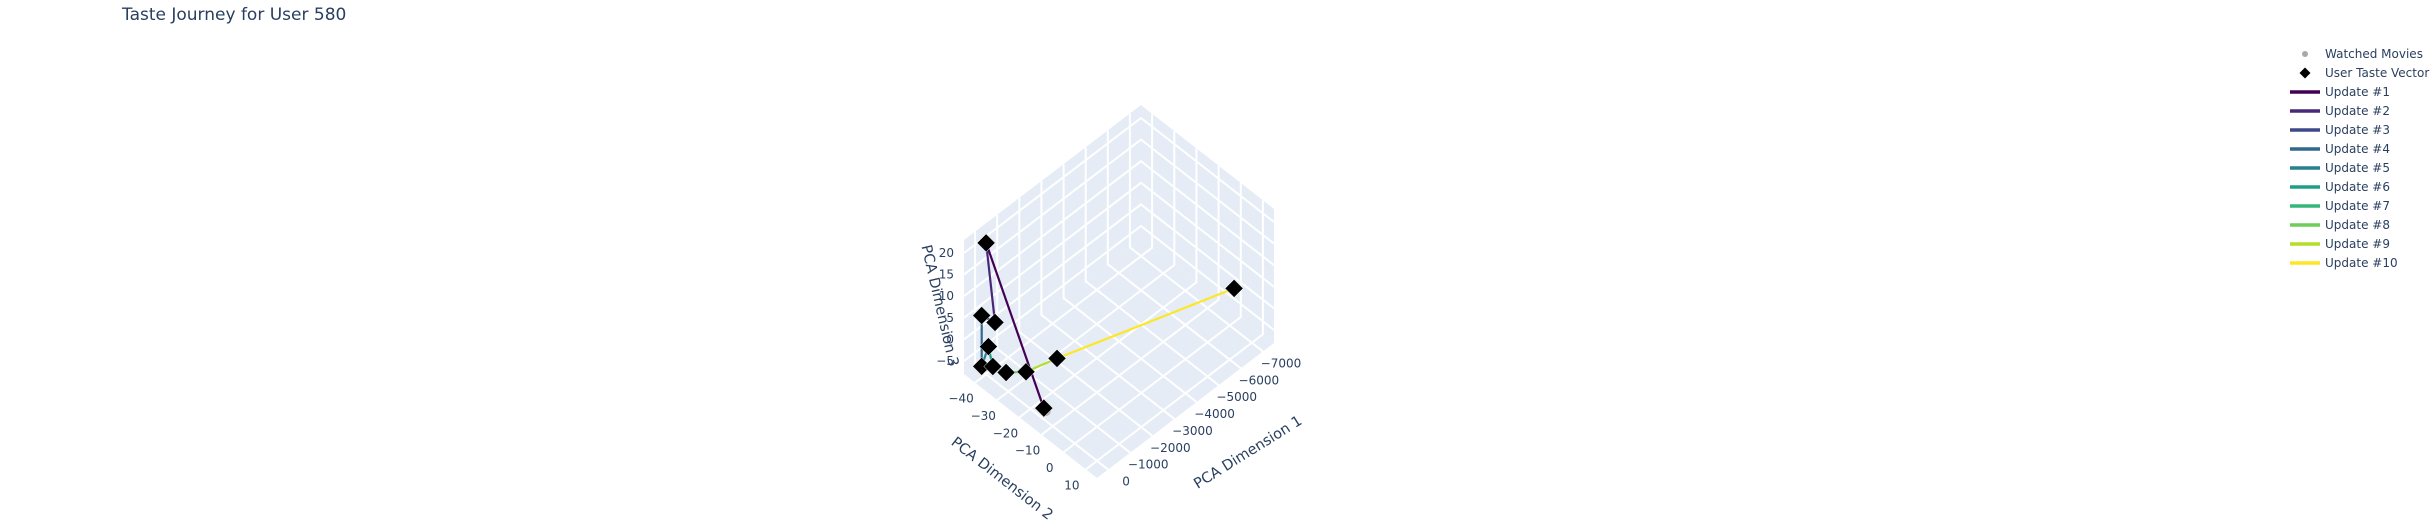 The height and width of the screenshot is (525, 2436). Describe the element at coordinates (1027, 451) in the screenshot. I see `y-tick-label: −10` at that location.